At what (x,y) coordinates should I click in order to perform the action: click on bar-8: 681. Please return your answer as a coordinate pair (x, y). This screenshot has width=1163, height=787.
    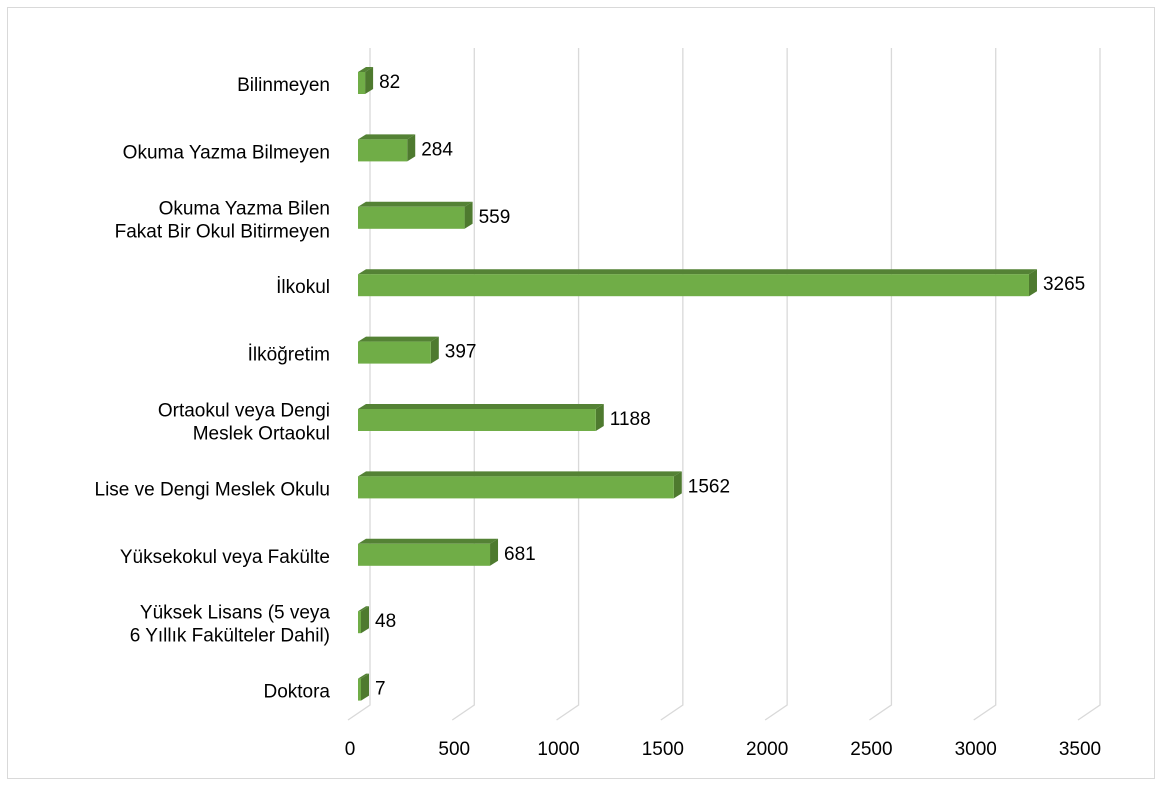
    Looking at the image, I should click on (447, 552).